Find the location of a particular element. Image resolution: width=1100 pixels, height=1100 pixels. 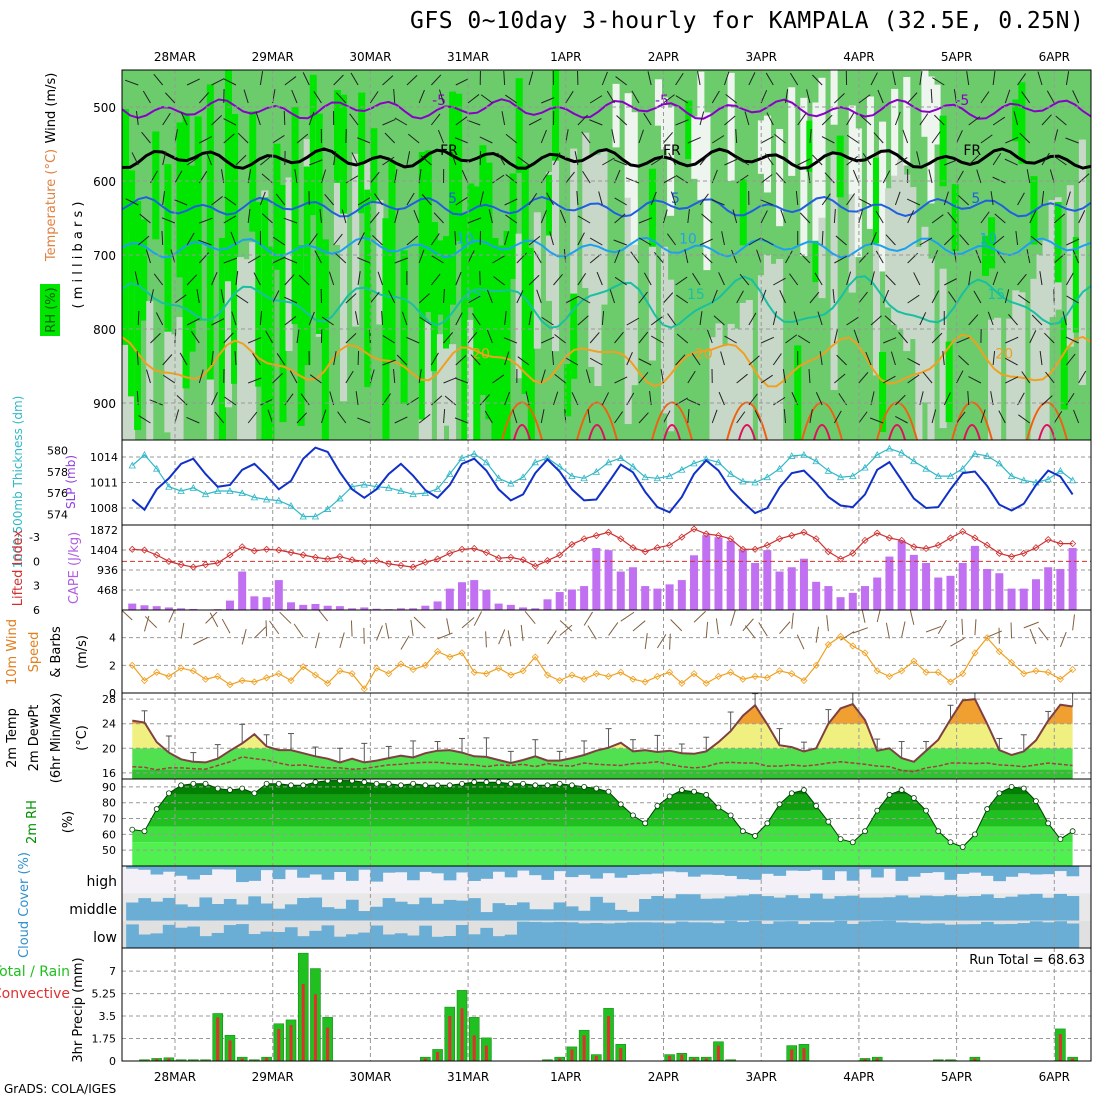

isotherm-label-15-0: 15 is located at coordinates (473, 295).